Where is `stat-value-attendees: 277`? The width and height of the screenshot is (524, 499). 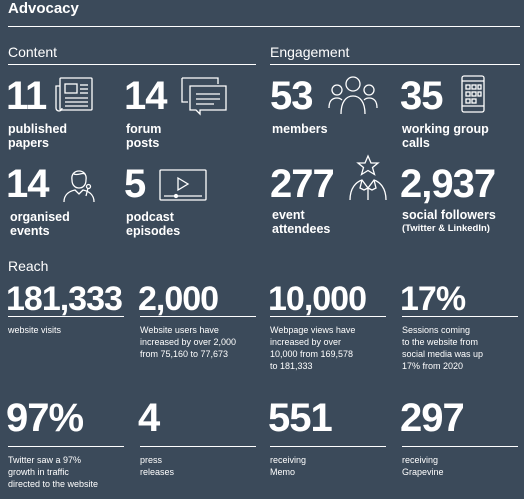
stat-value-attendees: 277 is located at coordinates (302, 184).